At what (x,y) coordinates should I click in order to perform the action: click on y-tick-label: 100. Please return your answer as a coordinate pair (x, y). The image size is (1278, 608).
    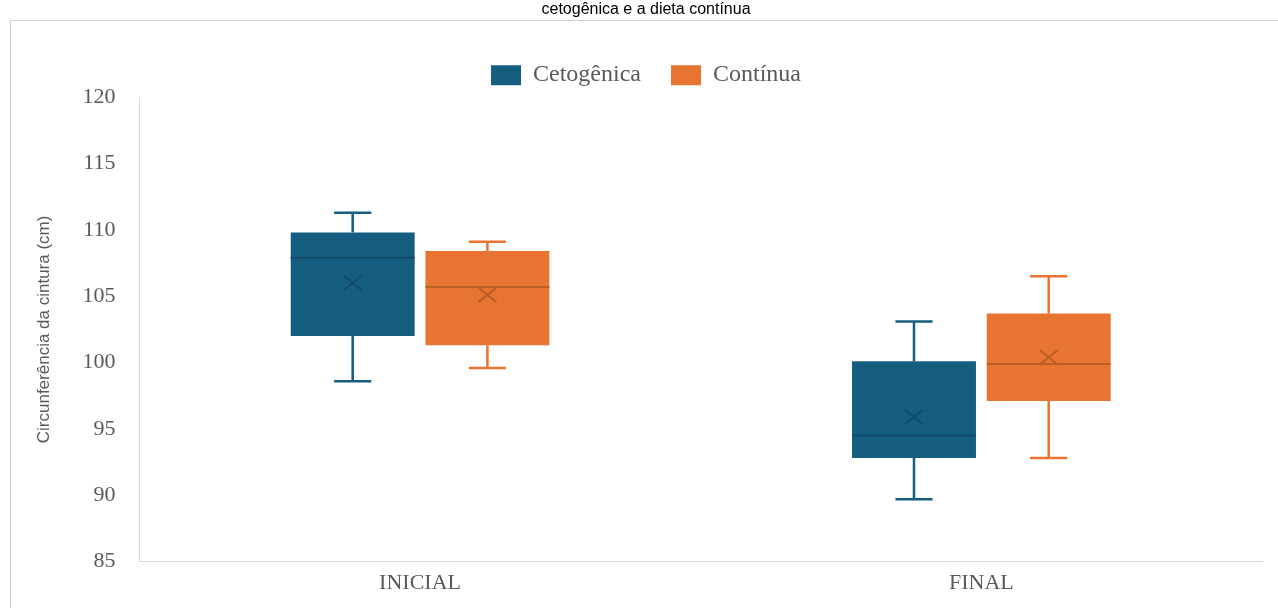
    Looking at the image, I should click on (99, 361).